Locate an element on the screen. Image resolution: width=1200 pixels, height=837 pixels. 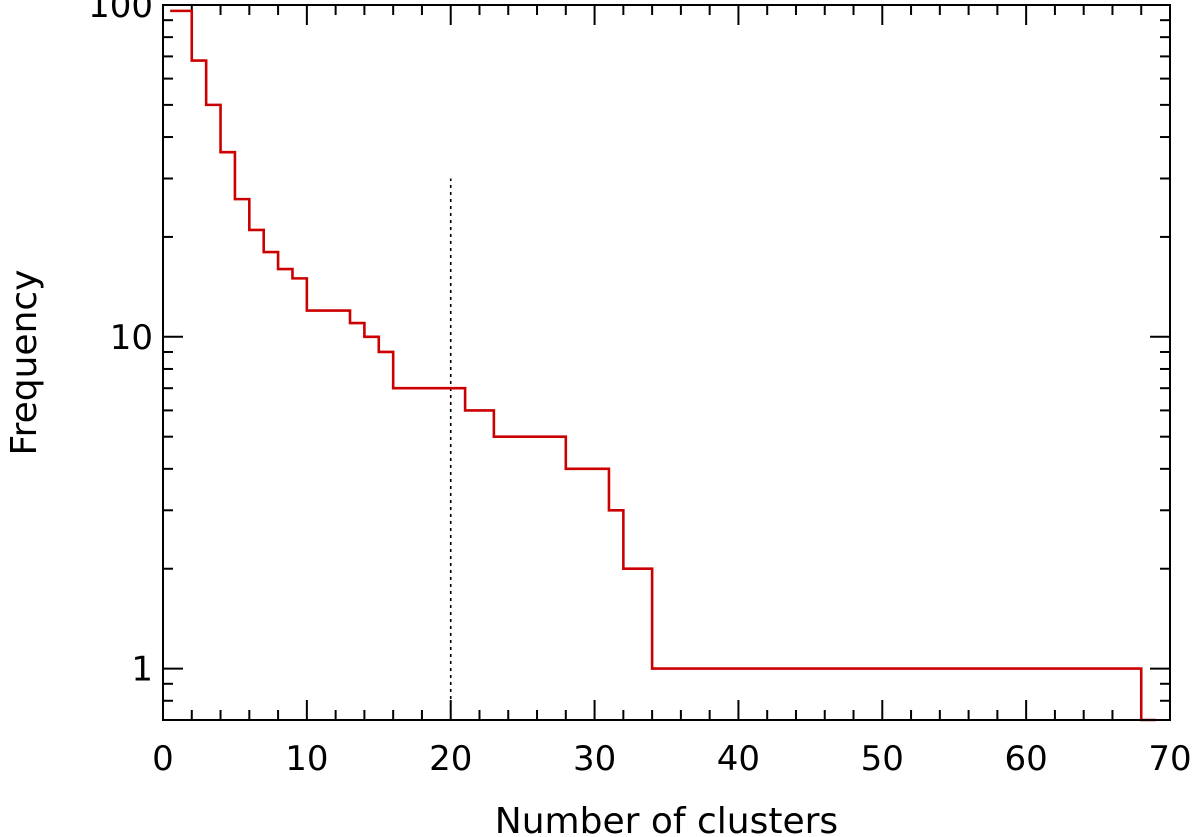
y-tick-label: 1 is located at coordinates (142, 670).